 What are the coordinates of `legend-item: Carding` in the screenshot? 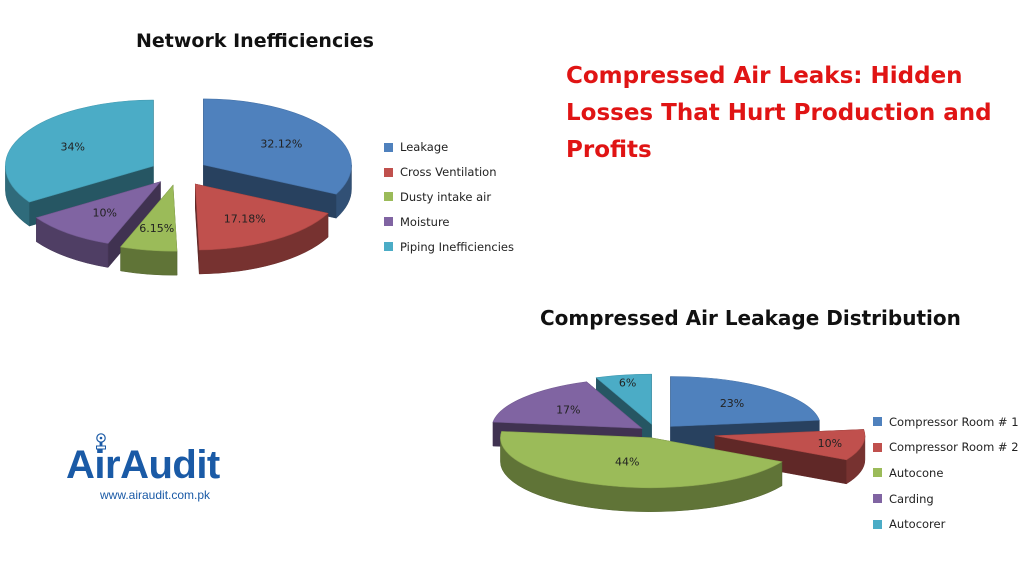 It's located at (946, 499).